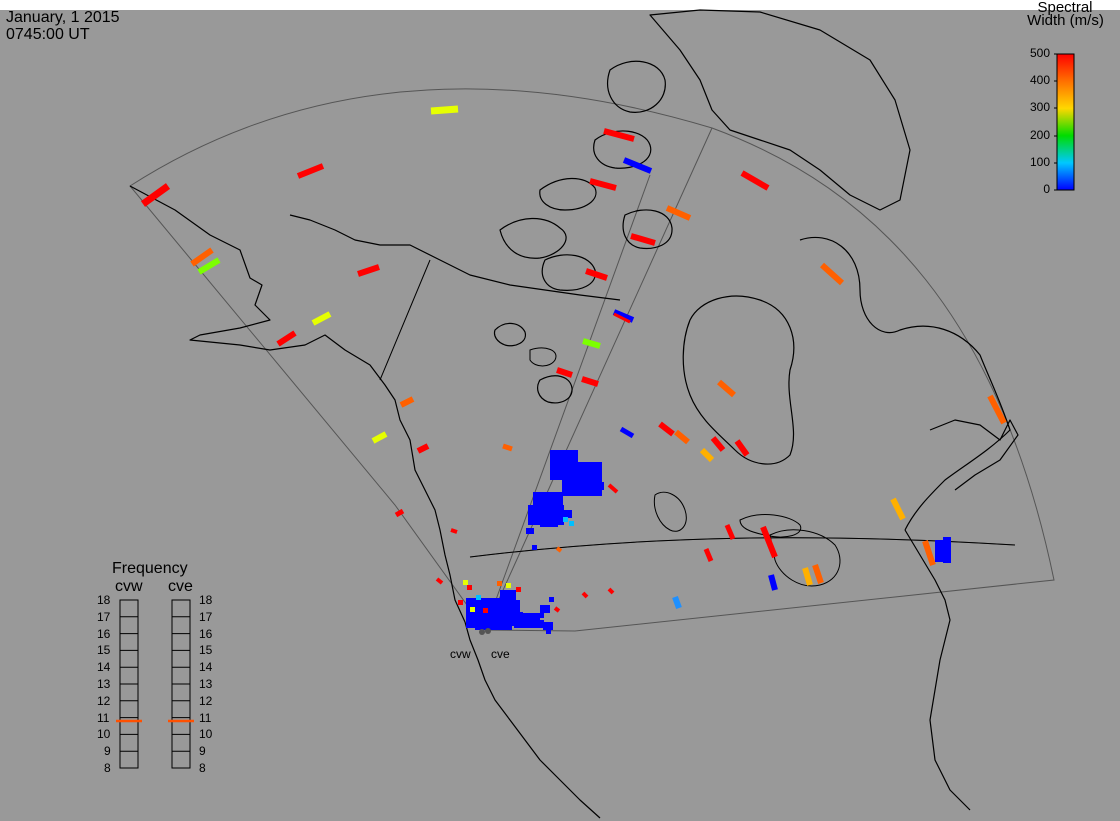 The width and height of the screenshot is (1120, 821). Describe the element at coordinates (104, 616) in the screenshot. I see `freq-tick-left: 17` at that location.